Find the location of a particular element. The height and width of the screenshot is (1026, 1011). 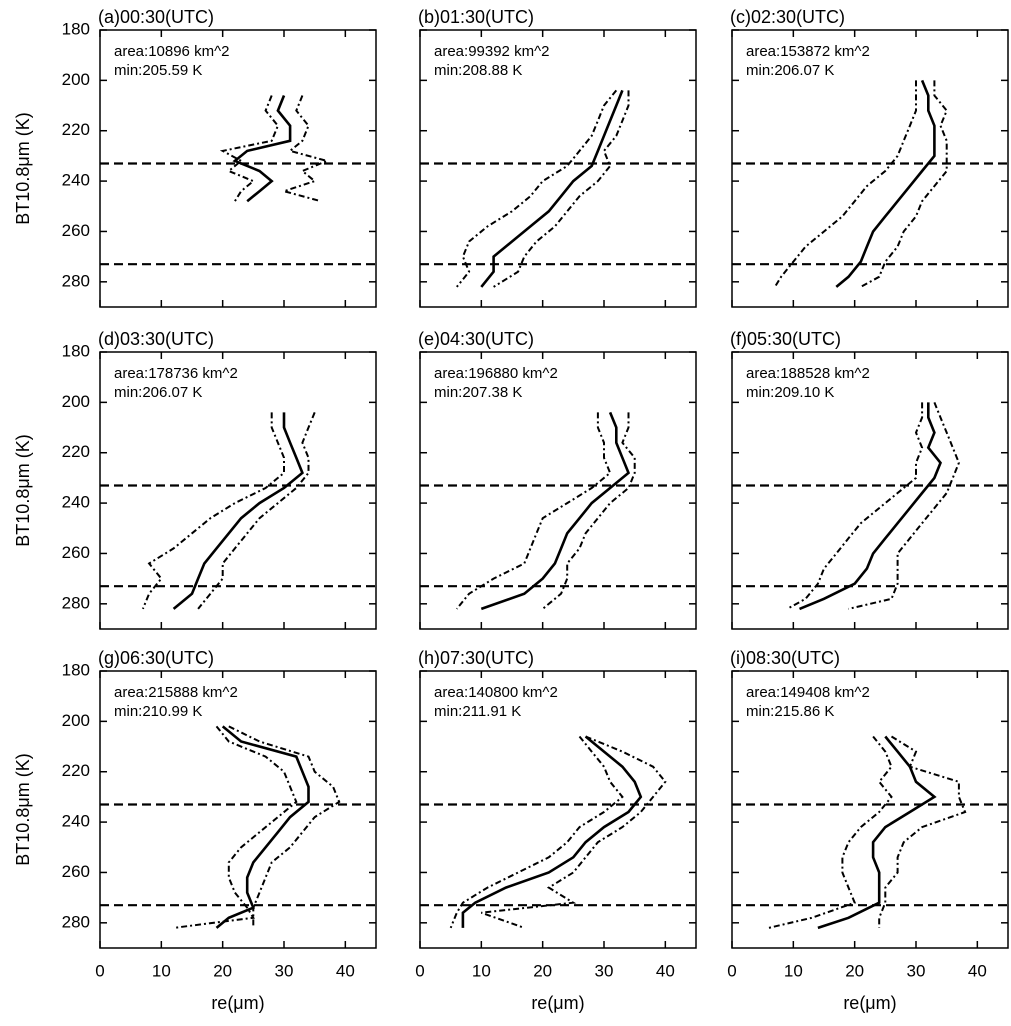

panel-title: (c)02:30(UTC) is located at coordinates (787, 17).